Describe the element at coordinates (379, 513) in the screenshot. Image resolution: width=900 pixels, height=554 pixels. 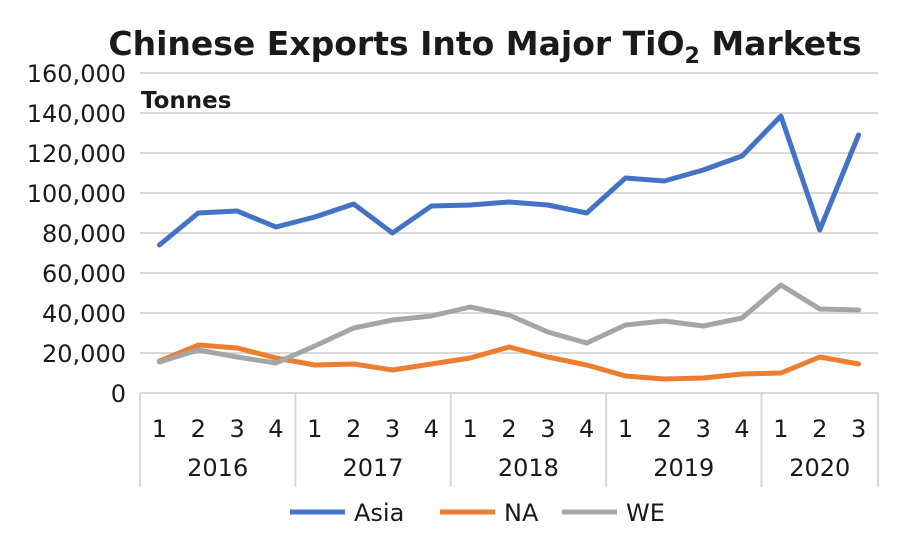
I see `legend-label: Asia` at that location.